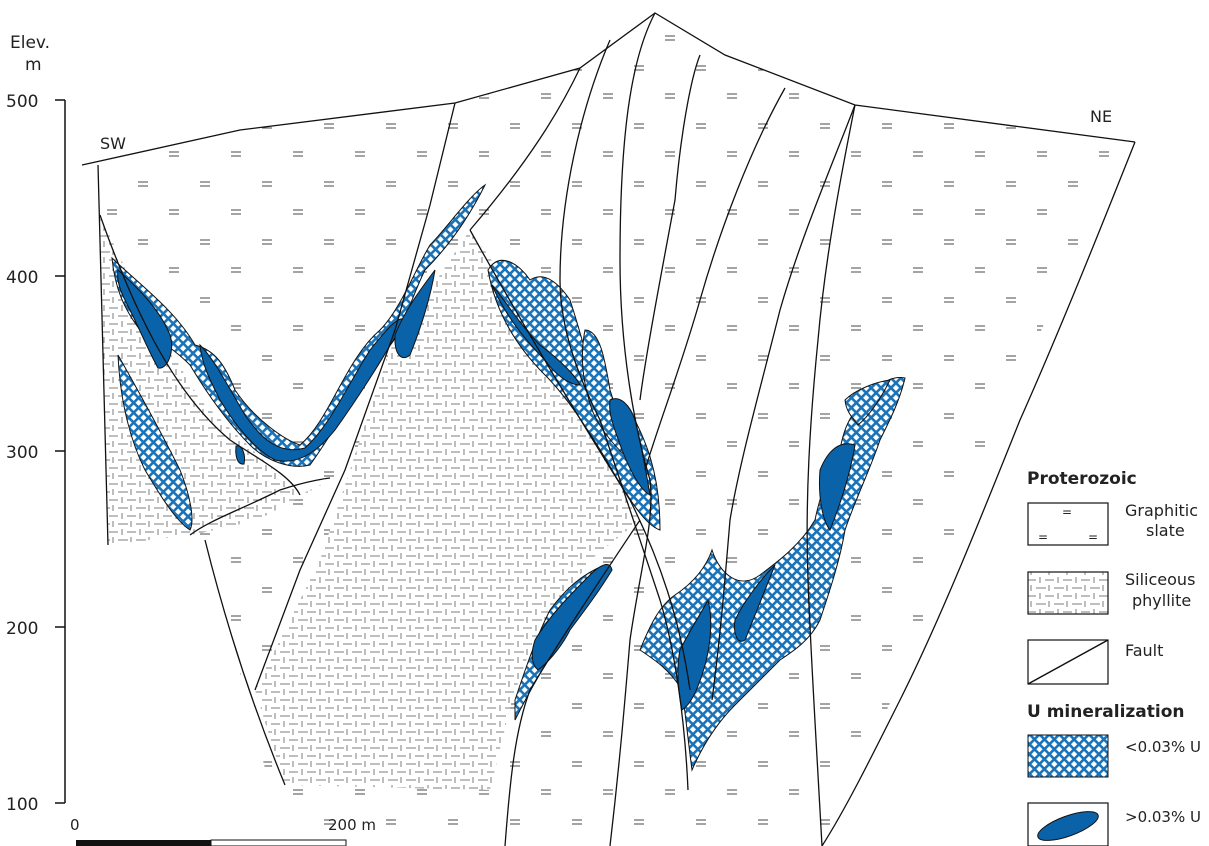 The height and width of the screenshot is (846, 1209). I want to click on legend-low-grade-label: <0.03% U, so click(1163, 747).